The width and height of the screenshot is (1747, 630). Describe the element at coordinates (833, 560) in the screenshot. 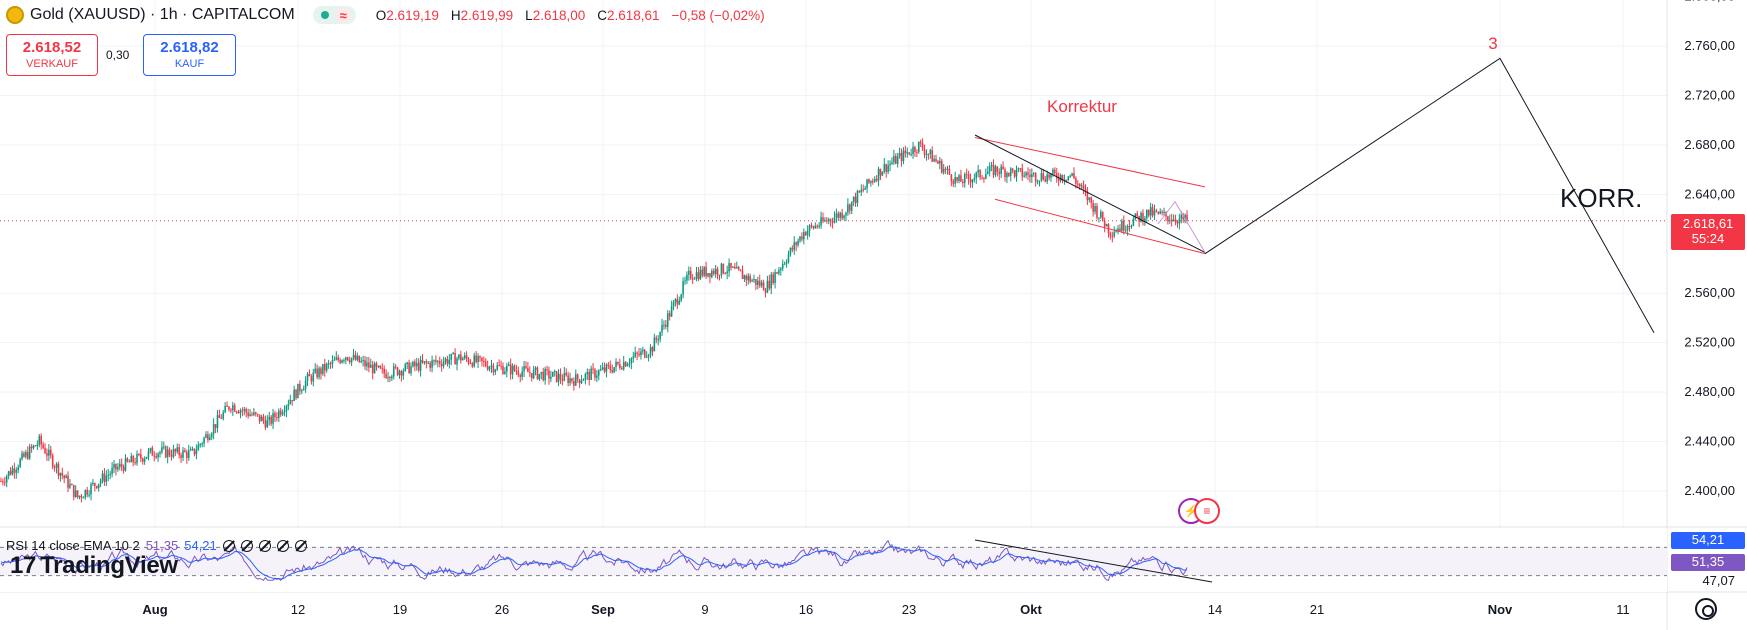

I see `rsi-pane-bg` at that location.